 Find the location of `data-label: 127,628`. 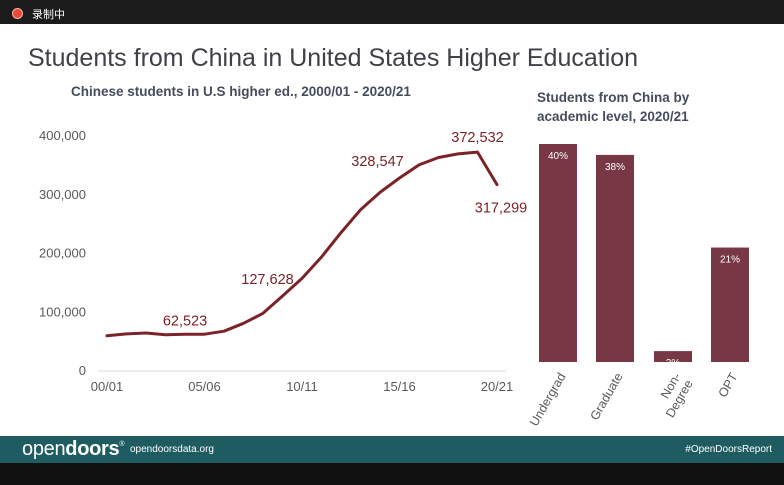

data-label: 127,628 is located at coordinates (267, 280).